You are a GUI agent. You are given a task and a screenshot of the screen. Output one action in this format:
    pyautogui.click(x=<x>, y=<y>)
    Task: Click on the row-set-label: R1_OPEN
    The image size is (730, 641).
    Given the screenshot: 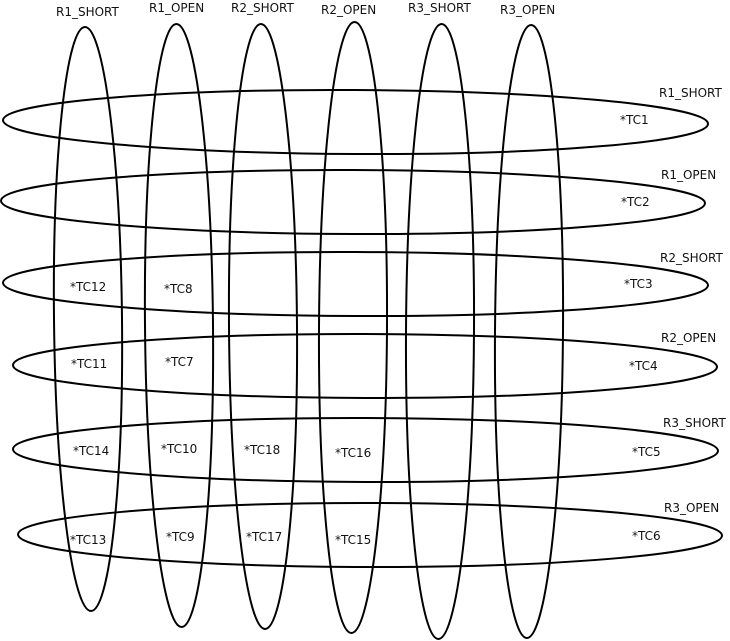 What is the action you would take?
    pyautogui.click(x=688, y=175)
    